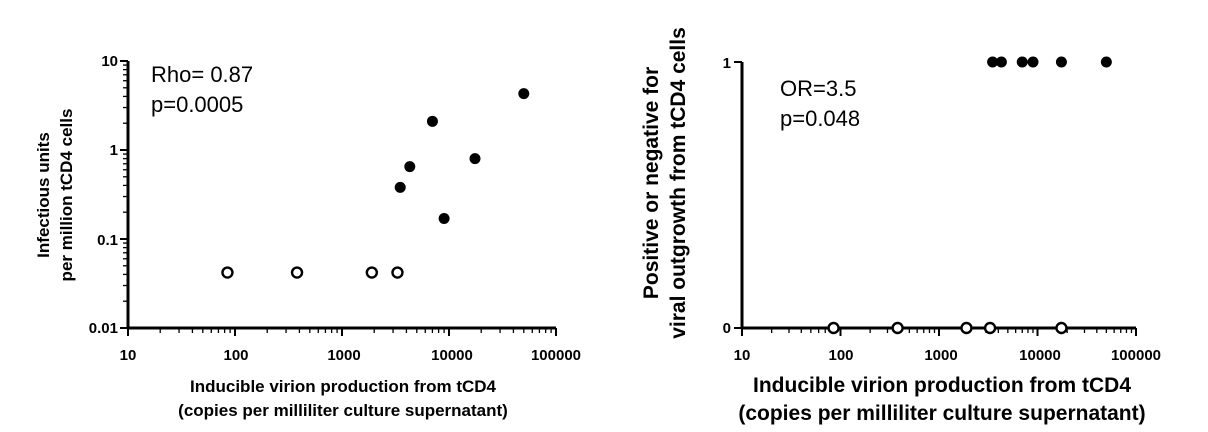 The height and width of the screenshot is (432, 1208). Describe the element at coordinates (1136, 355) in the screenshot. I see `right-x-tick-label: 100000` at that location.